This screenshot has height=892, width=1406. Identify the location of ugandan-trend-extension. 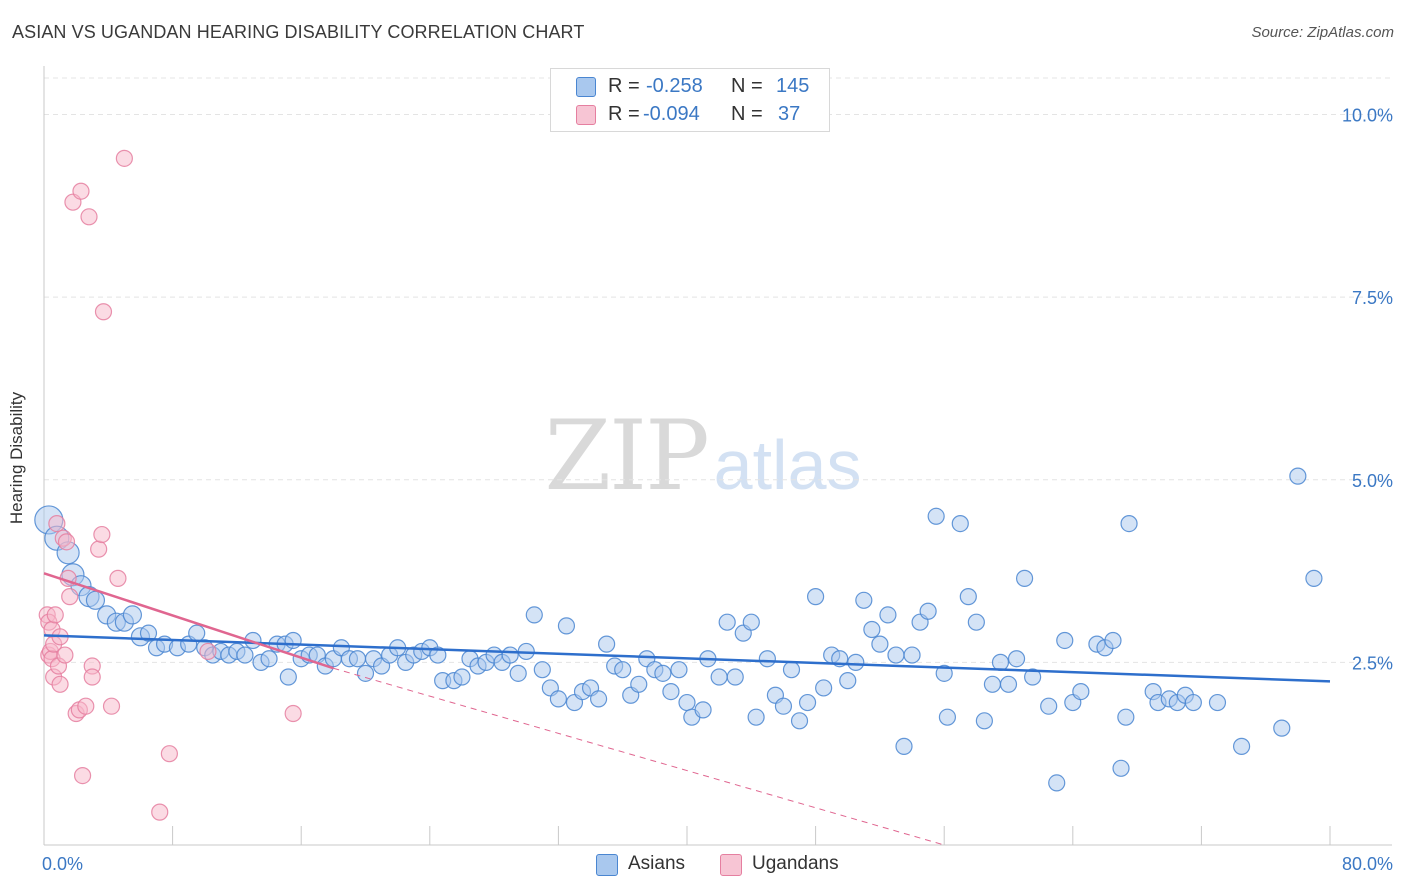
(639, 756).